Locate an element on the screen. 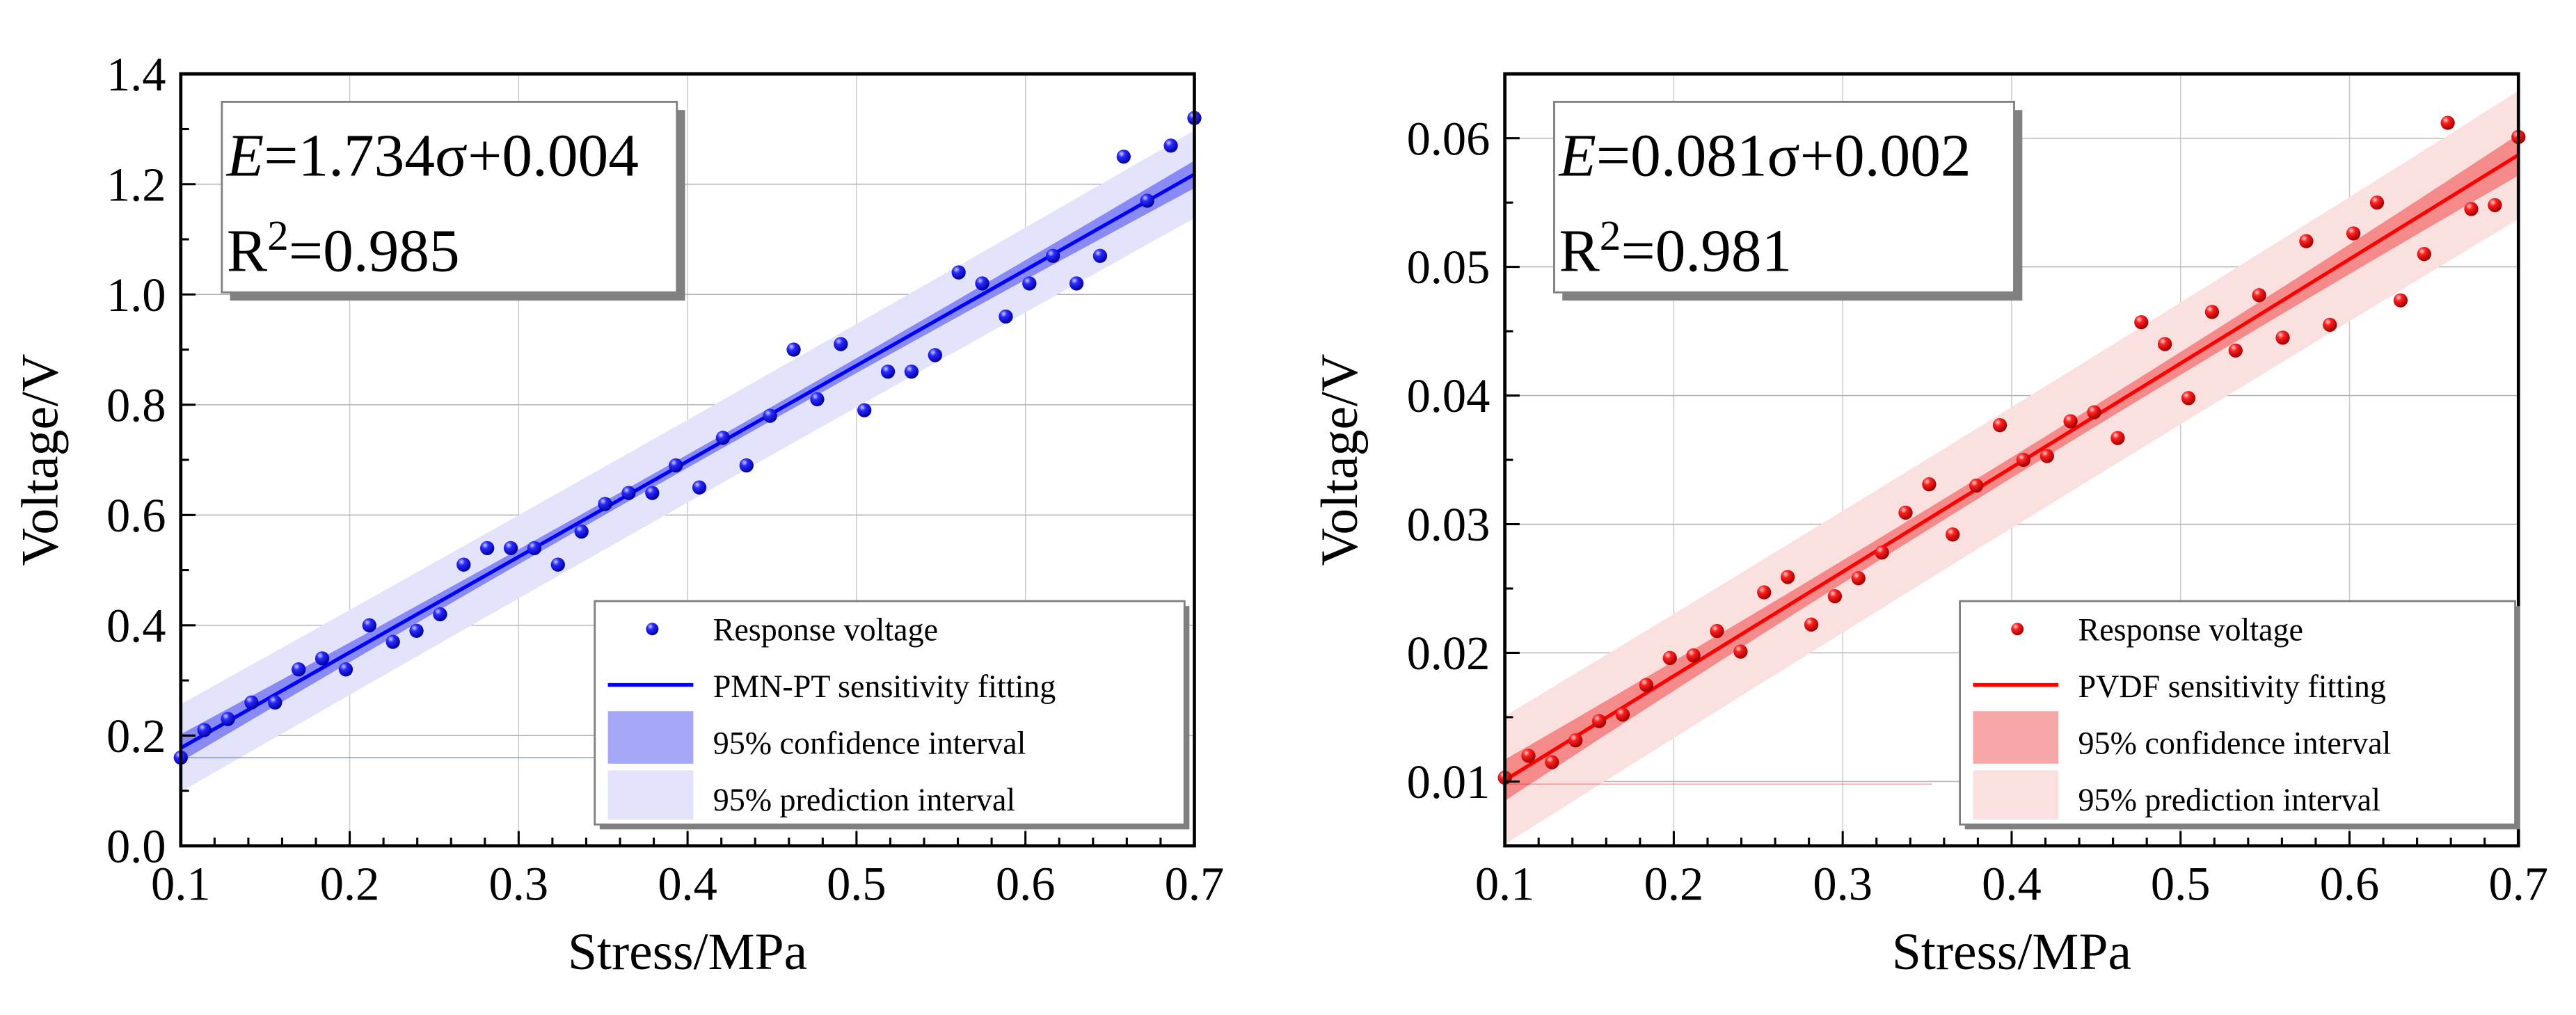 Image resolution: width=2576 pixels, height=1015 pixels. x-tick-label: 0.4 is located at coordinates (687, 884).